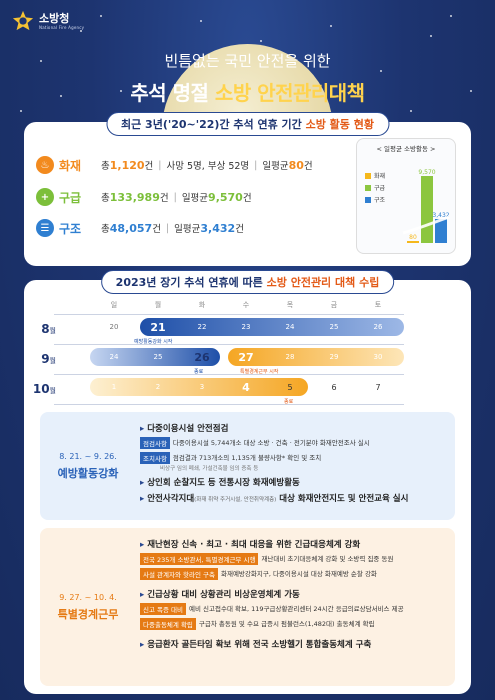 This screenshot has width=495, height=700. Describe the element at coordinates (235, 500) in the screenshot. I see `bullet-note: (화재 취약 주거시설, 안전취약계층)` at that location.